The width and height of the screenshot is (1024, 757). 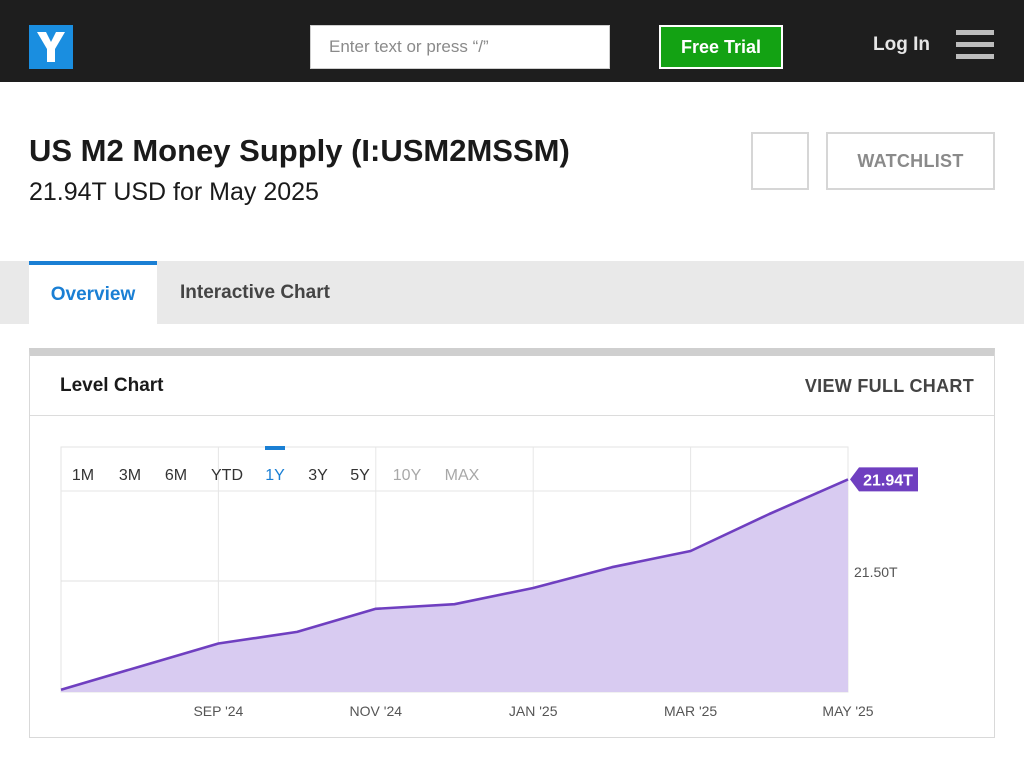 What do you see at coordinates (360, 475) in the screenshot?
I see `range-button-5y: 5Y` at bounding box center [360, 475].